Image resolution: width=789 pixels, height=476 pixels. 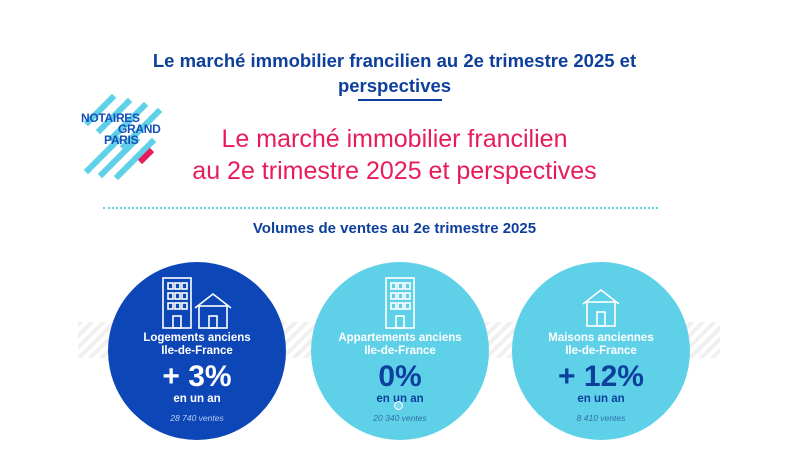 What do you see at coordinates (121, 140) in the screenshot?
I see `logo-line3: PARIS` at bounding box center [121, 140].